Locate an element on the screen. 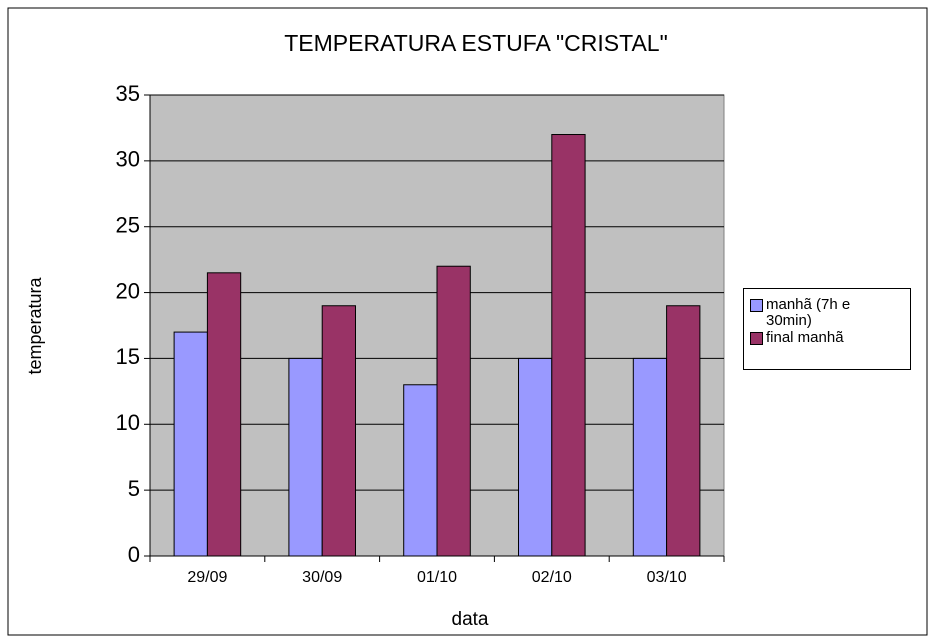 The height and width of the screenshot is (643, 933). y-tick-label: 10 is located at coordinates (128, 422).